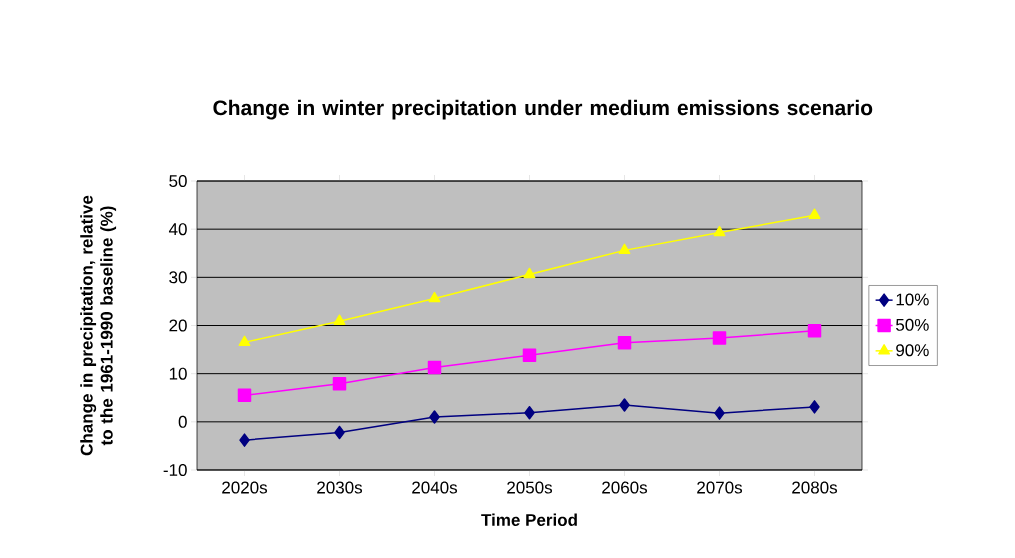  I want to click on y-tick-label: 10, so click(178, 373).